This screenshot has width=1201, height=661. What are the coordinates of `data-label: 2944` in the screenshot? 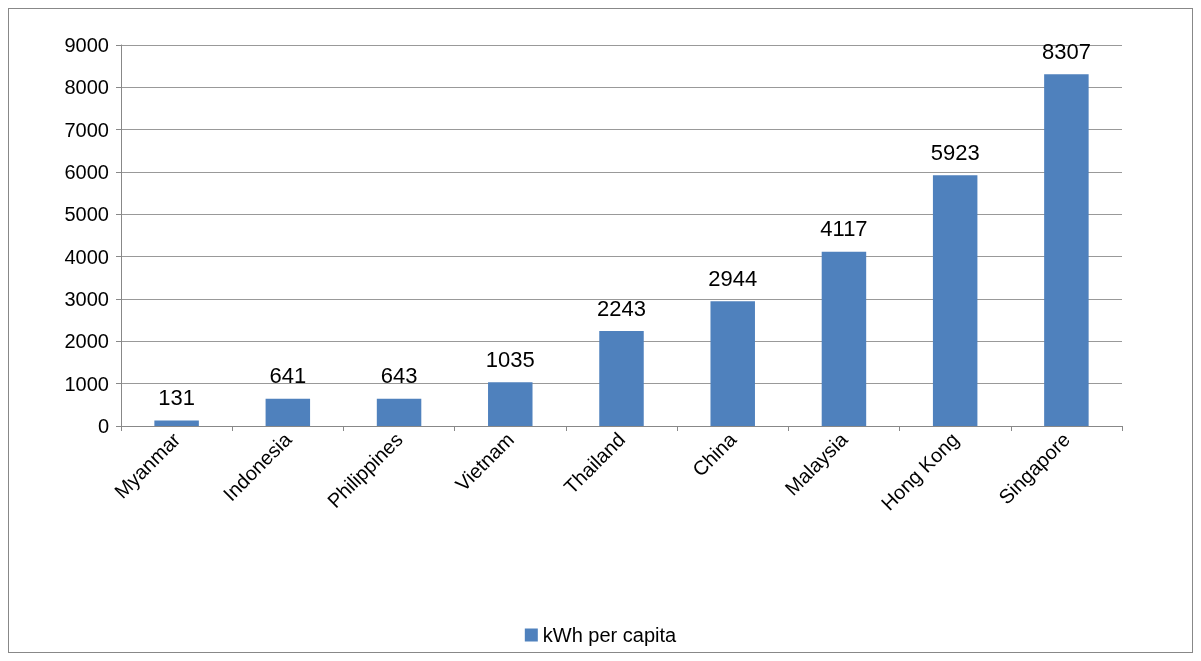 It's located at (733, 278).